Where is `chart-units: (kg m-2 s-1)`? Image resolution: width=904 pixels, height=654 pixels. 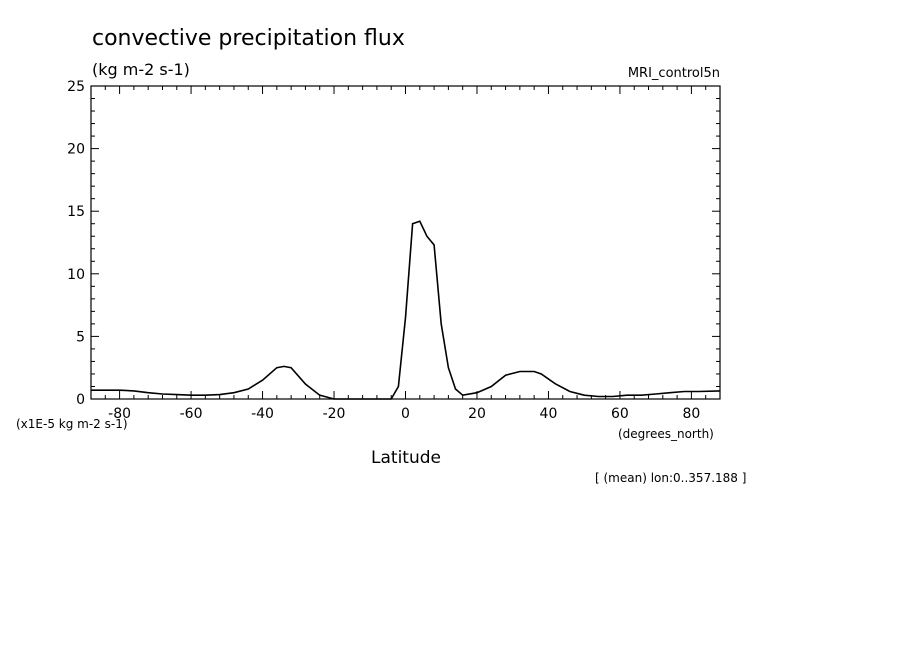 chart-units: (kg m-2 s-1) is located at coordinates (141, 69).